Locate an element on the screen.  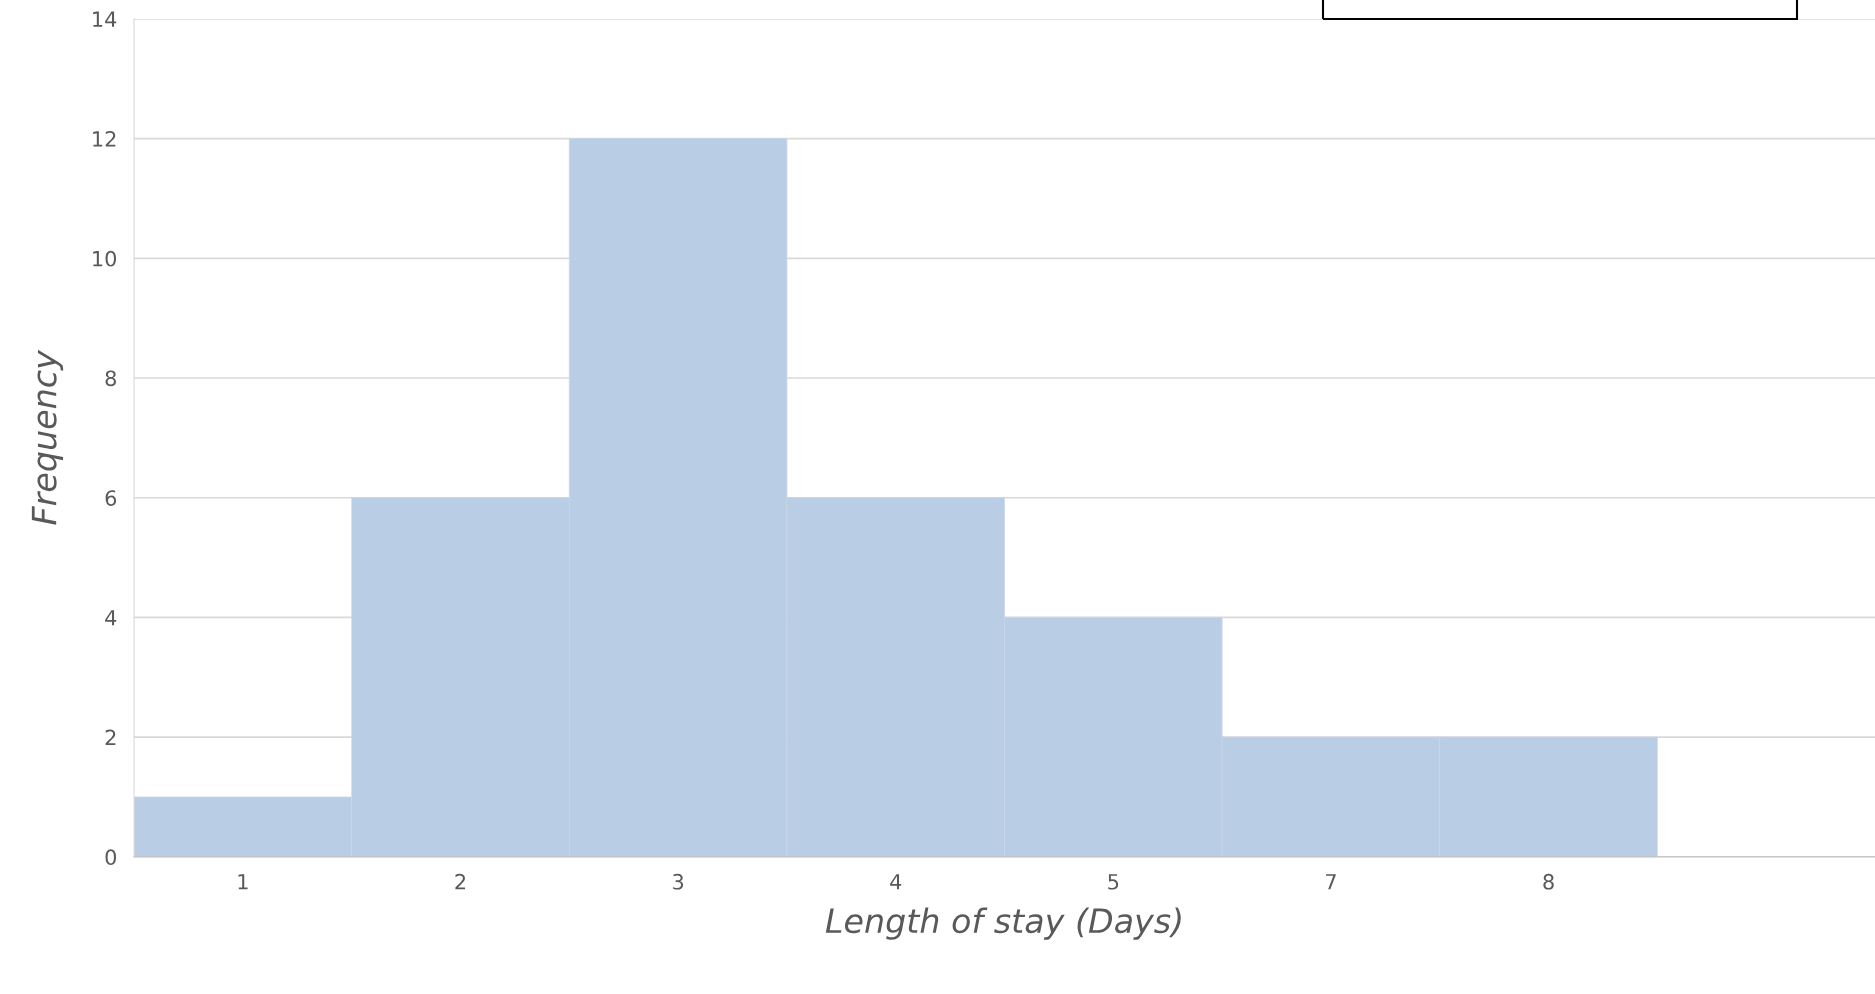
x-tick-label: 1 is located at coordinates (243, 882).